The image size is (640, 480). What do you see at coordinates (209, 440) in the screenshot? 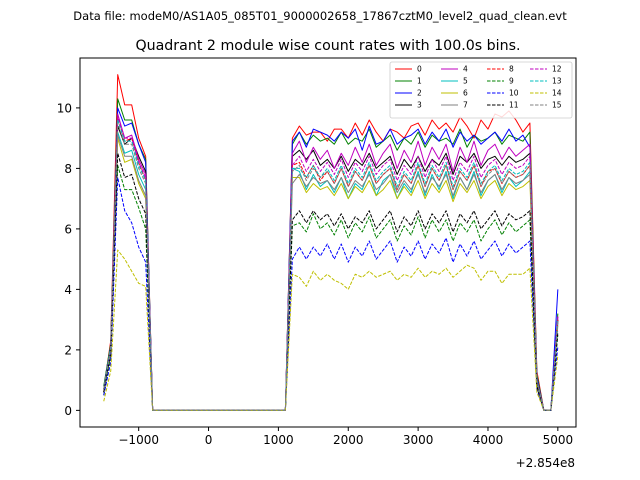
I see `x-tick-label: 0` at bounding box center [209, 440].